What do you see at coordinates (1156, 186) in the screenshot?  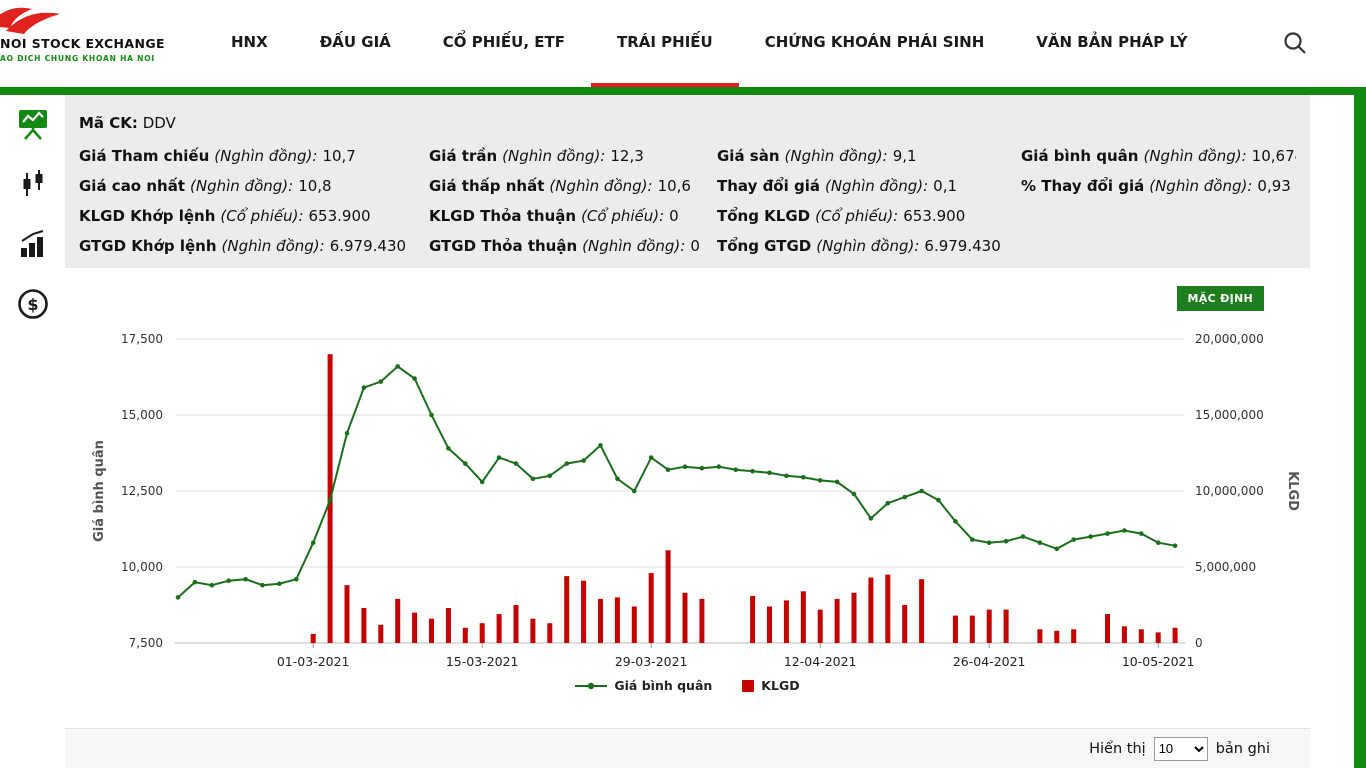 I see `info-cell: % Thay đổi giá (Nghìn đồng): 0,93` at bounding box center [1156, 186].